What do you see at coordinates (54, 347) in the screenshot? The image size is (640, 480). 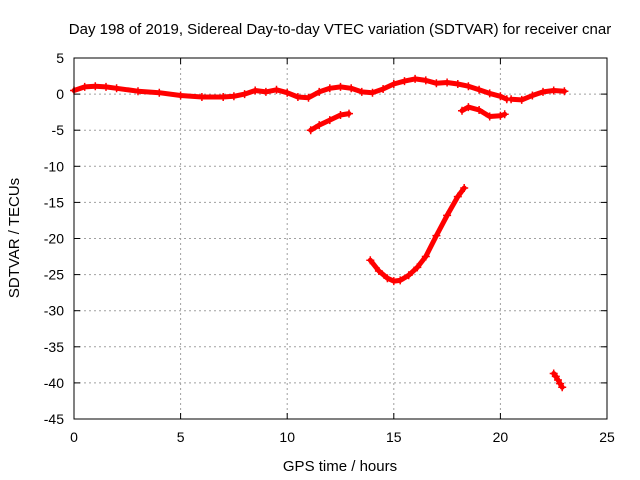 I see `y-tick-label: -35` at bounding box center [54, 347].